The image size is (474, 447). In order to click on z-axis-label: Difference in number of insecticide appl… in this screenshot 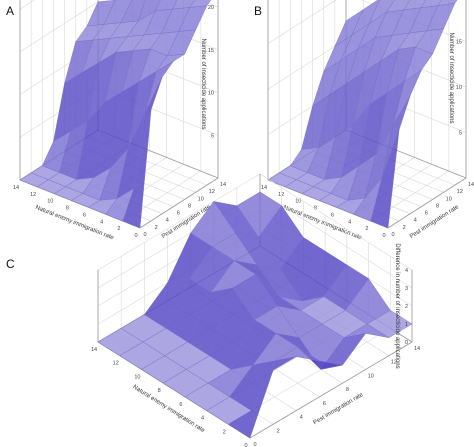, I will do `click(397, 305)`.